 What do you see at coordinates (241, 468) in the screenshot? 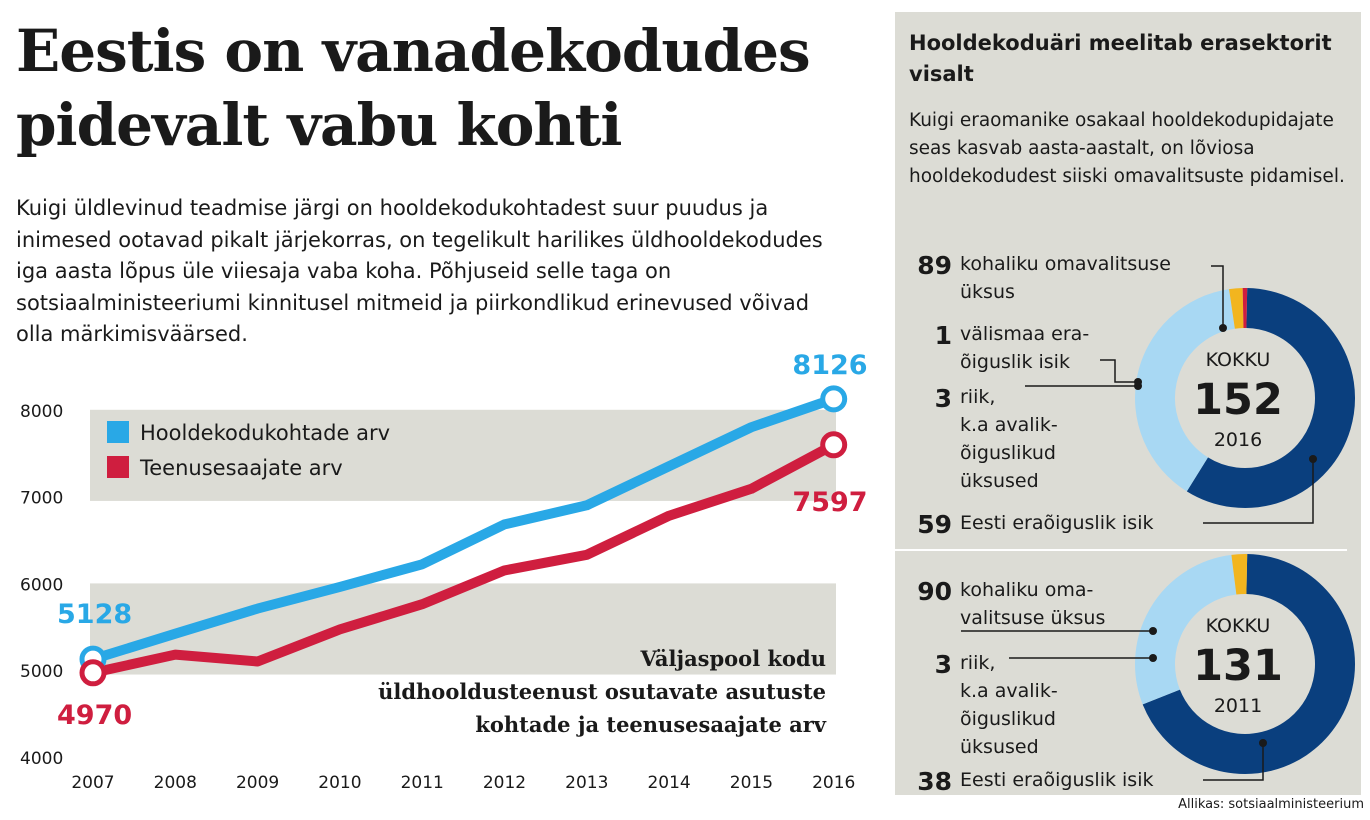
I see `legend-label: Teenusesaajate arv` at bounding box center [241, 468].